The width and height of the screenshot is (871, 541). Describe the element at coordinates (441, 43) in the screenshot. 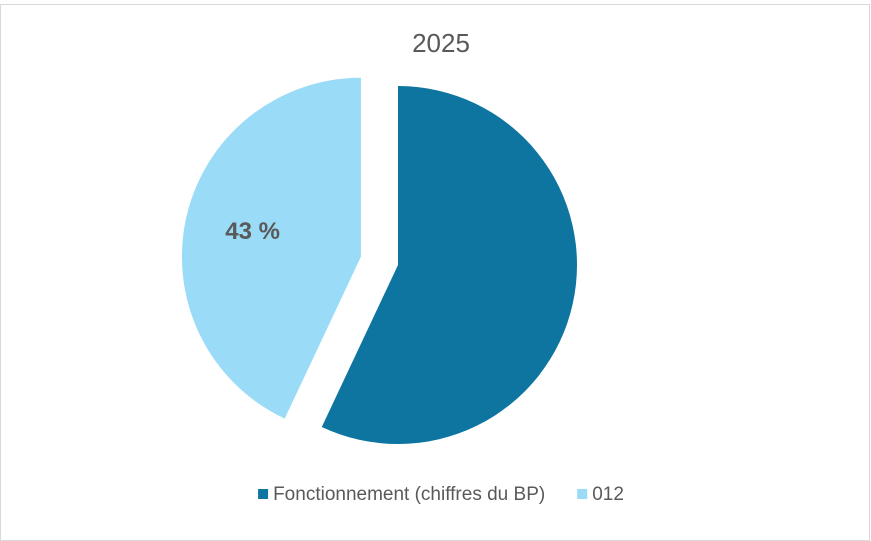

I see `chart-title: 2025` at that location.